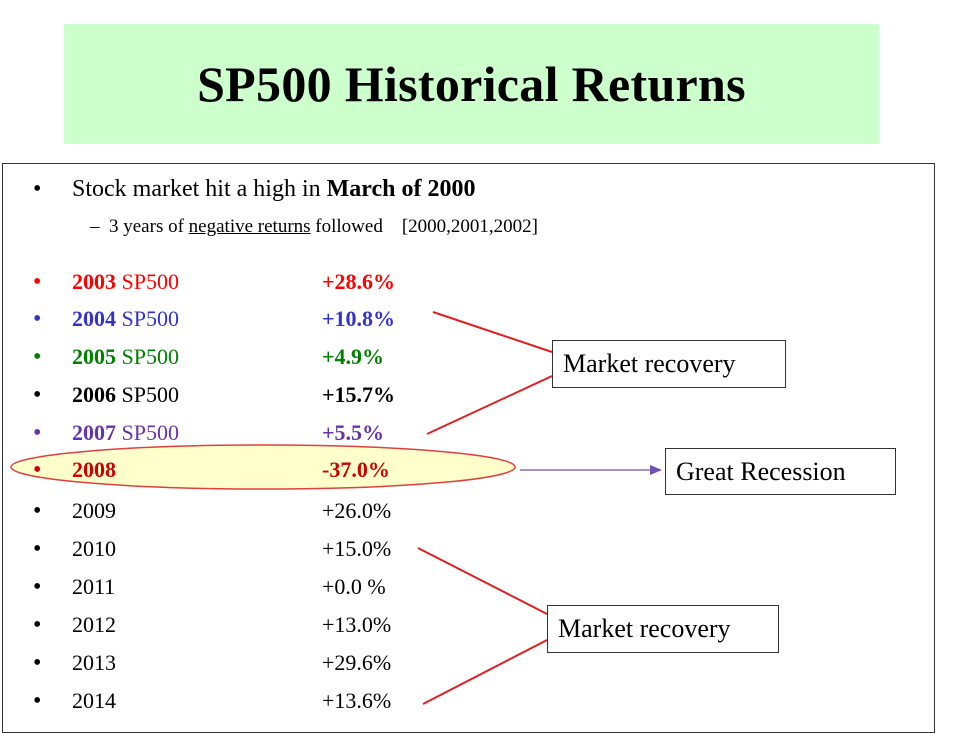  I want to click on row-label: 2008, so click(94, 470).